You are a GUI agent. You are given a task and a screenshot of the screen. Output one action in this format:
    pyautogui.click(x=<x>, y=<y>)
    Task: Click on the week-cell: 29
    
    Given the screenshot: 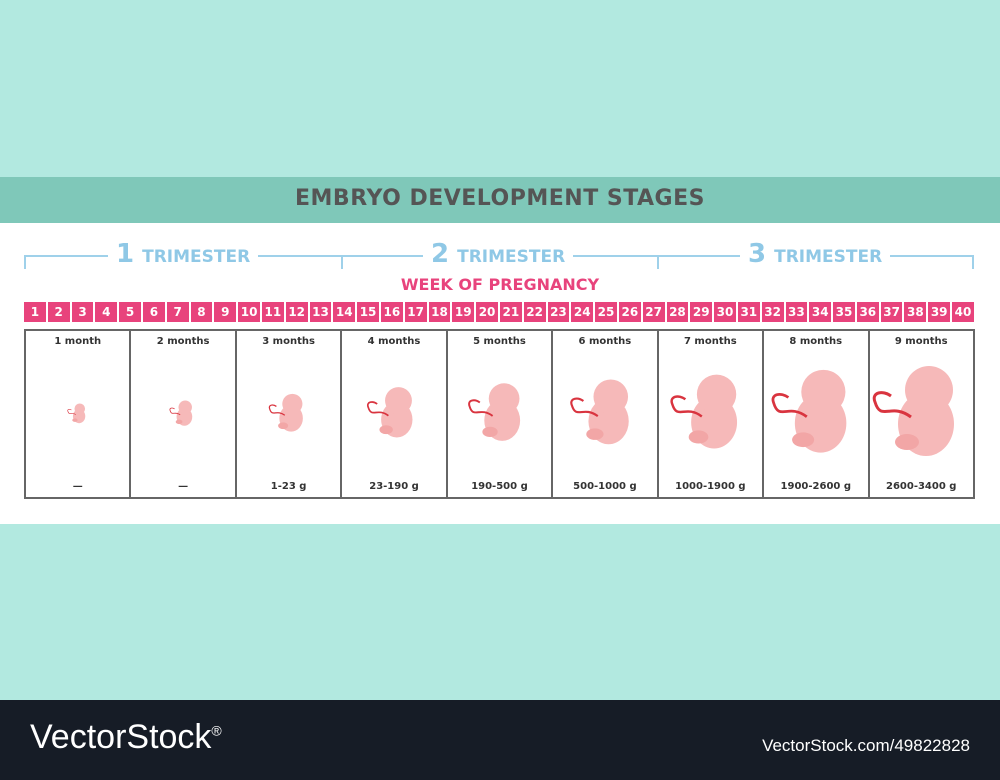 What is the action you would take?
    pyautogui.click(x=702, y=312)
    